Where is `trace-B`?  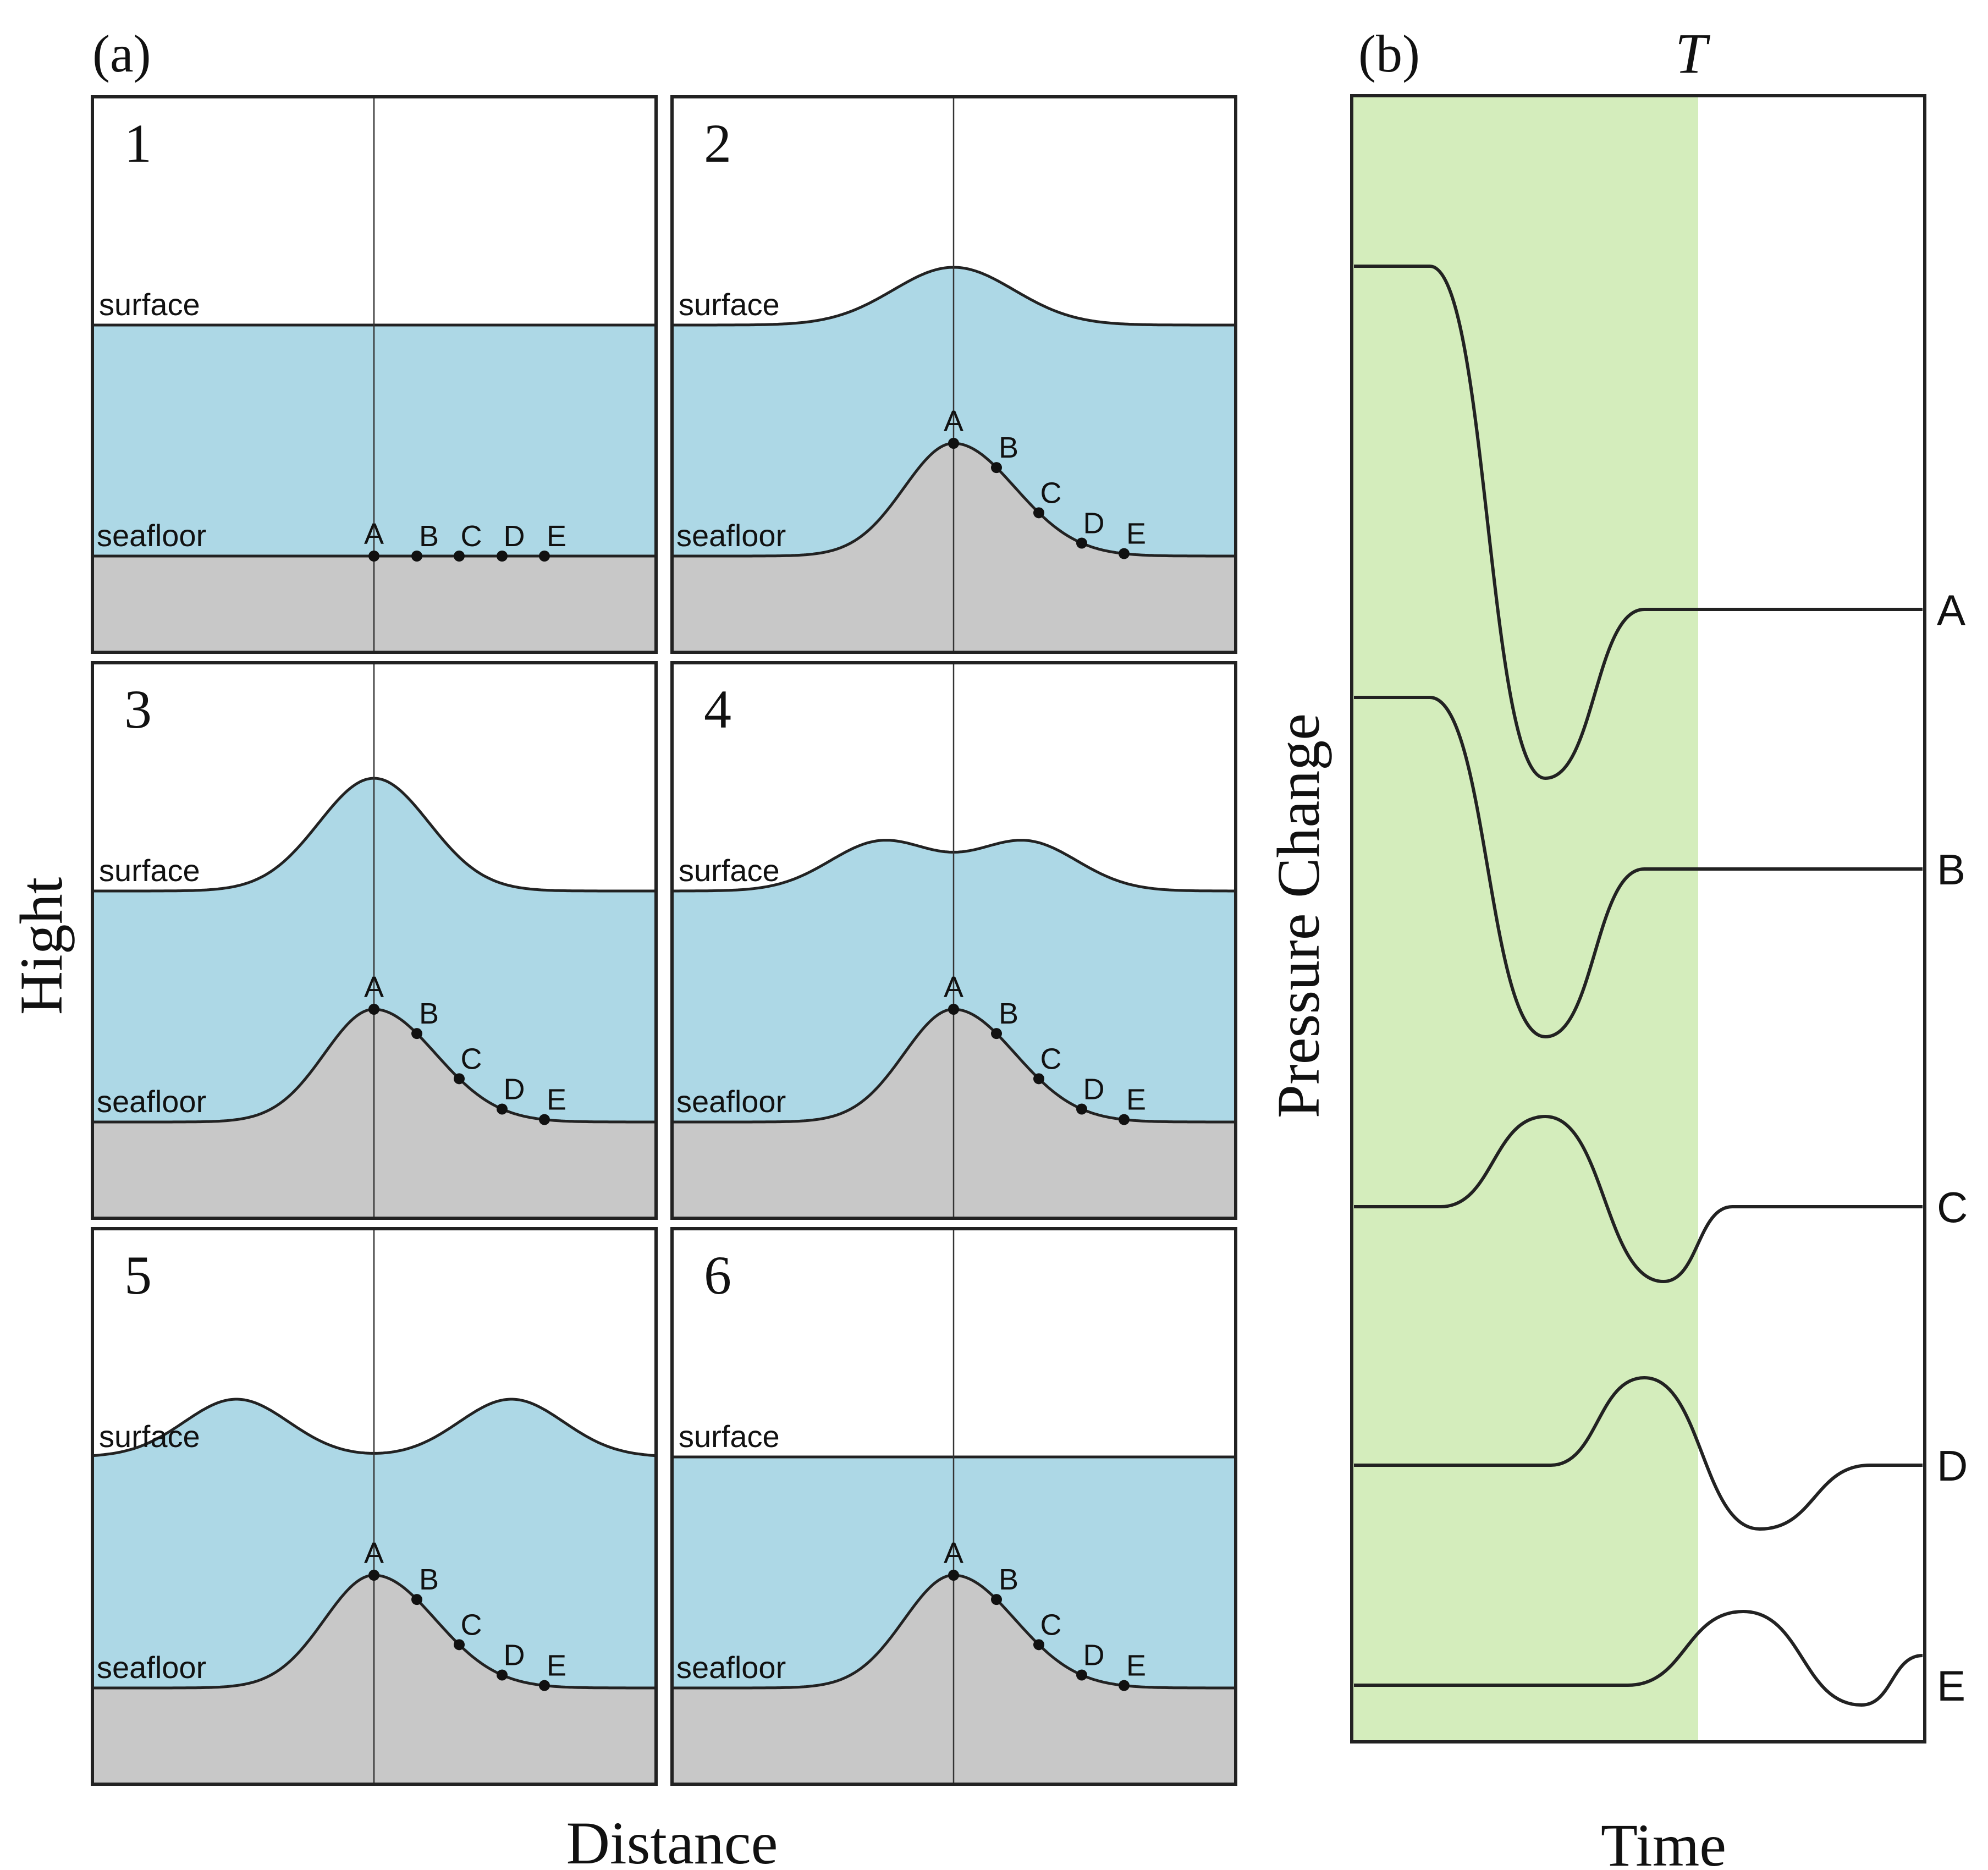 trace-B is located at coordinates (1638, 867).